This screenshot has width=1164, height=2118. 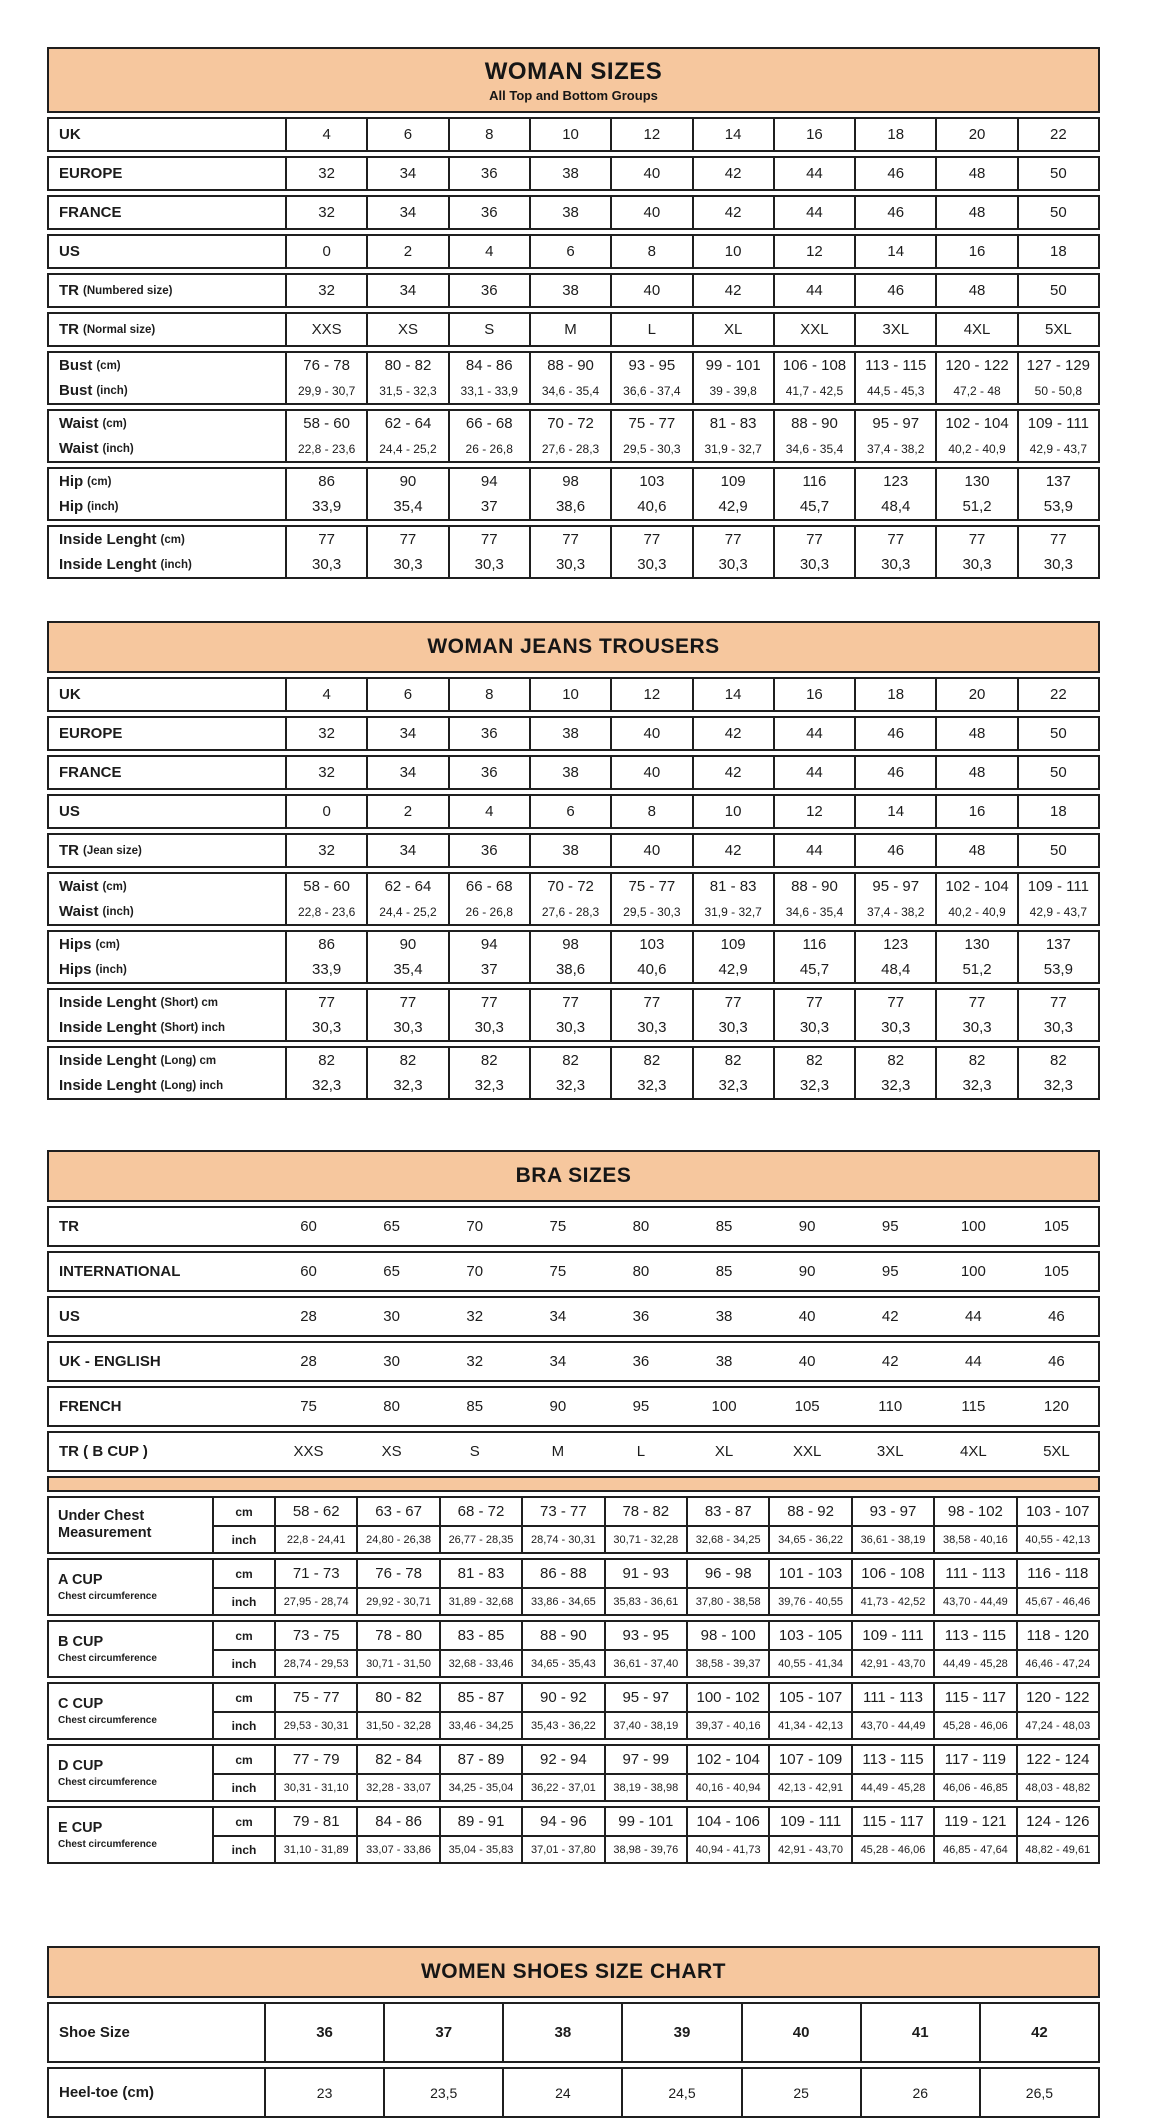 What do you see at coordinates (975, 365) in the screenshot?
I see `value-cell: 120 - 122` at bounding box center [975, 365].